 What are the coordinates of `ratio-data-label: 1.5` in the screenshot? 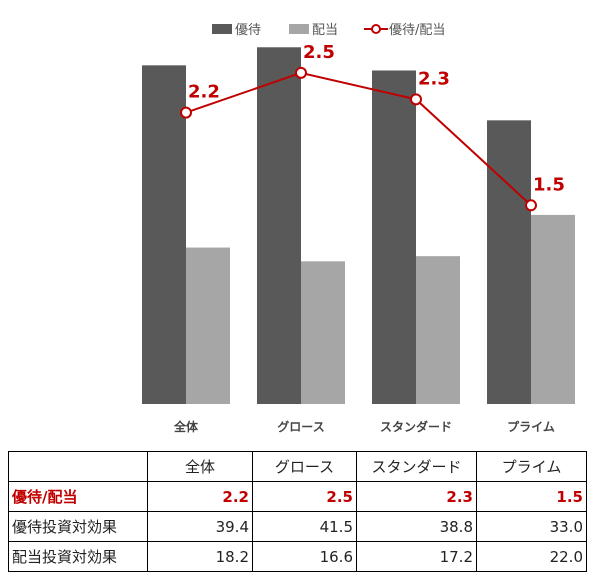 It's located at (549, 184).